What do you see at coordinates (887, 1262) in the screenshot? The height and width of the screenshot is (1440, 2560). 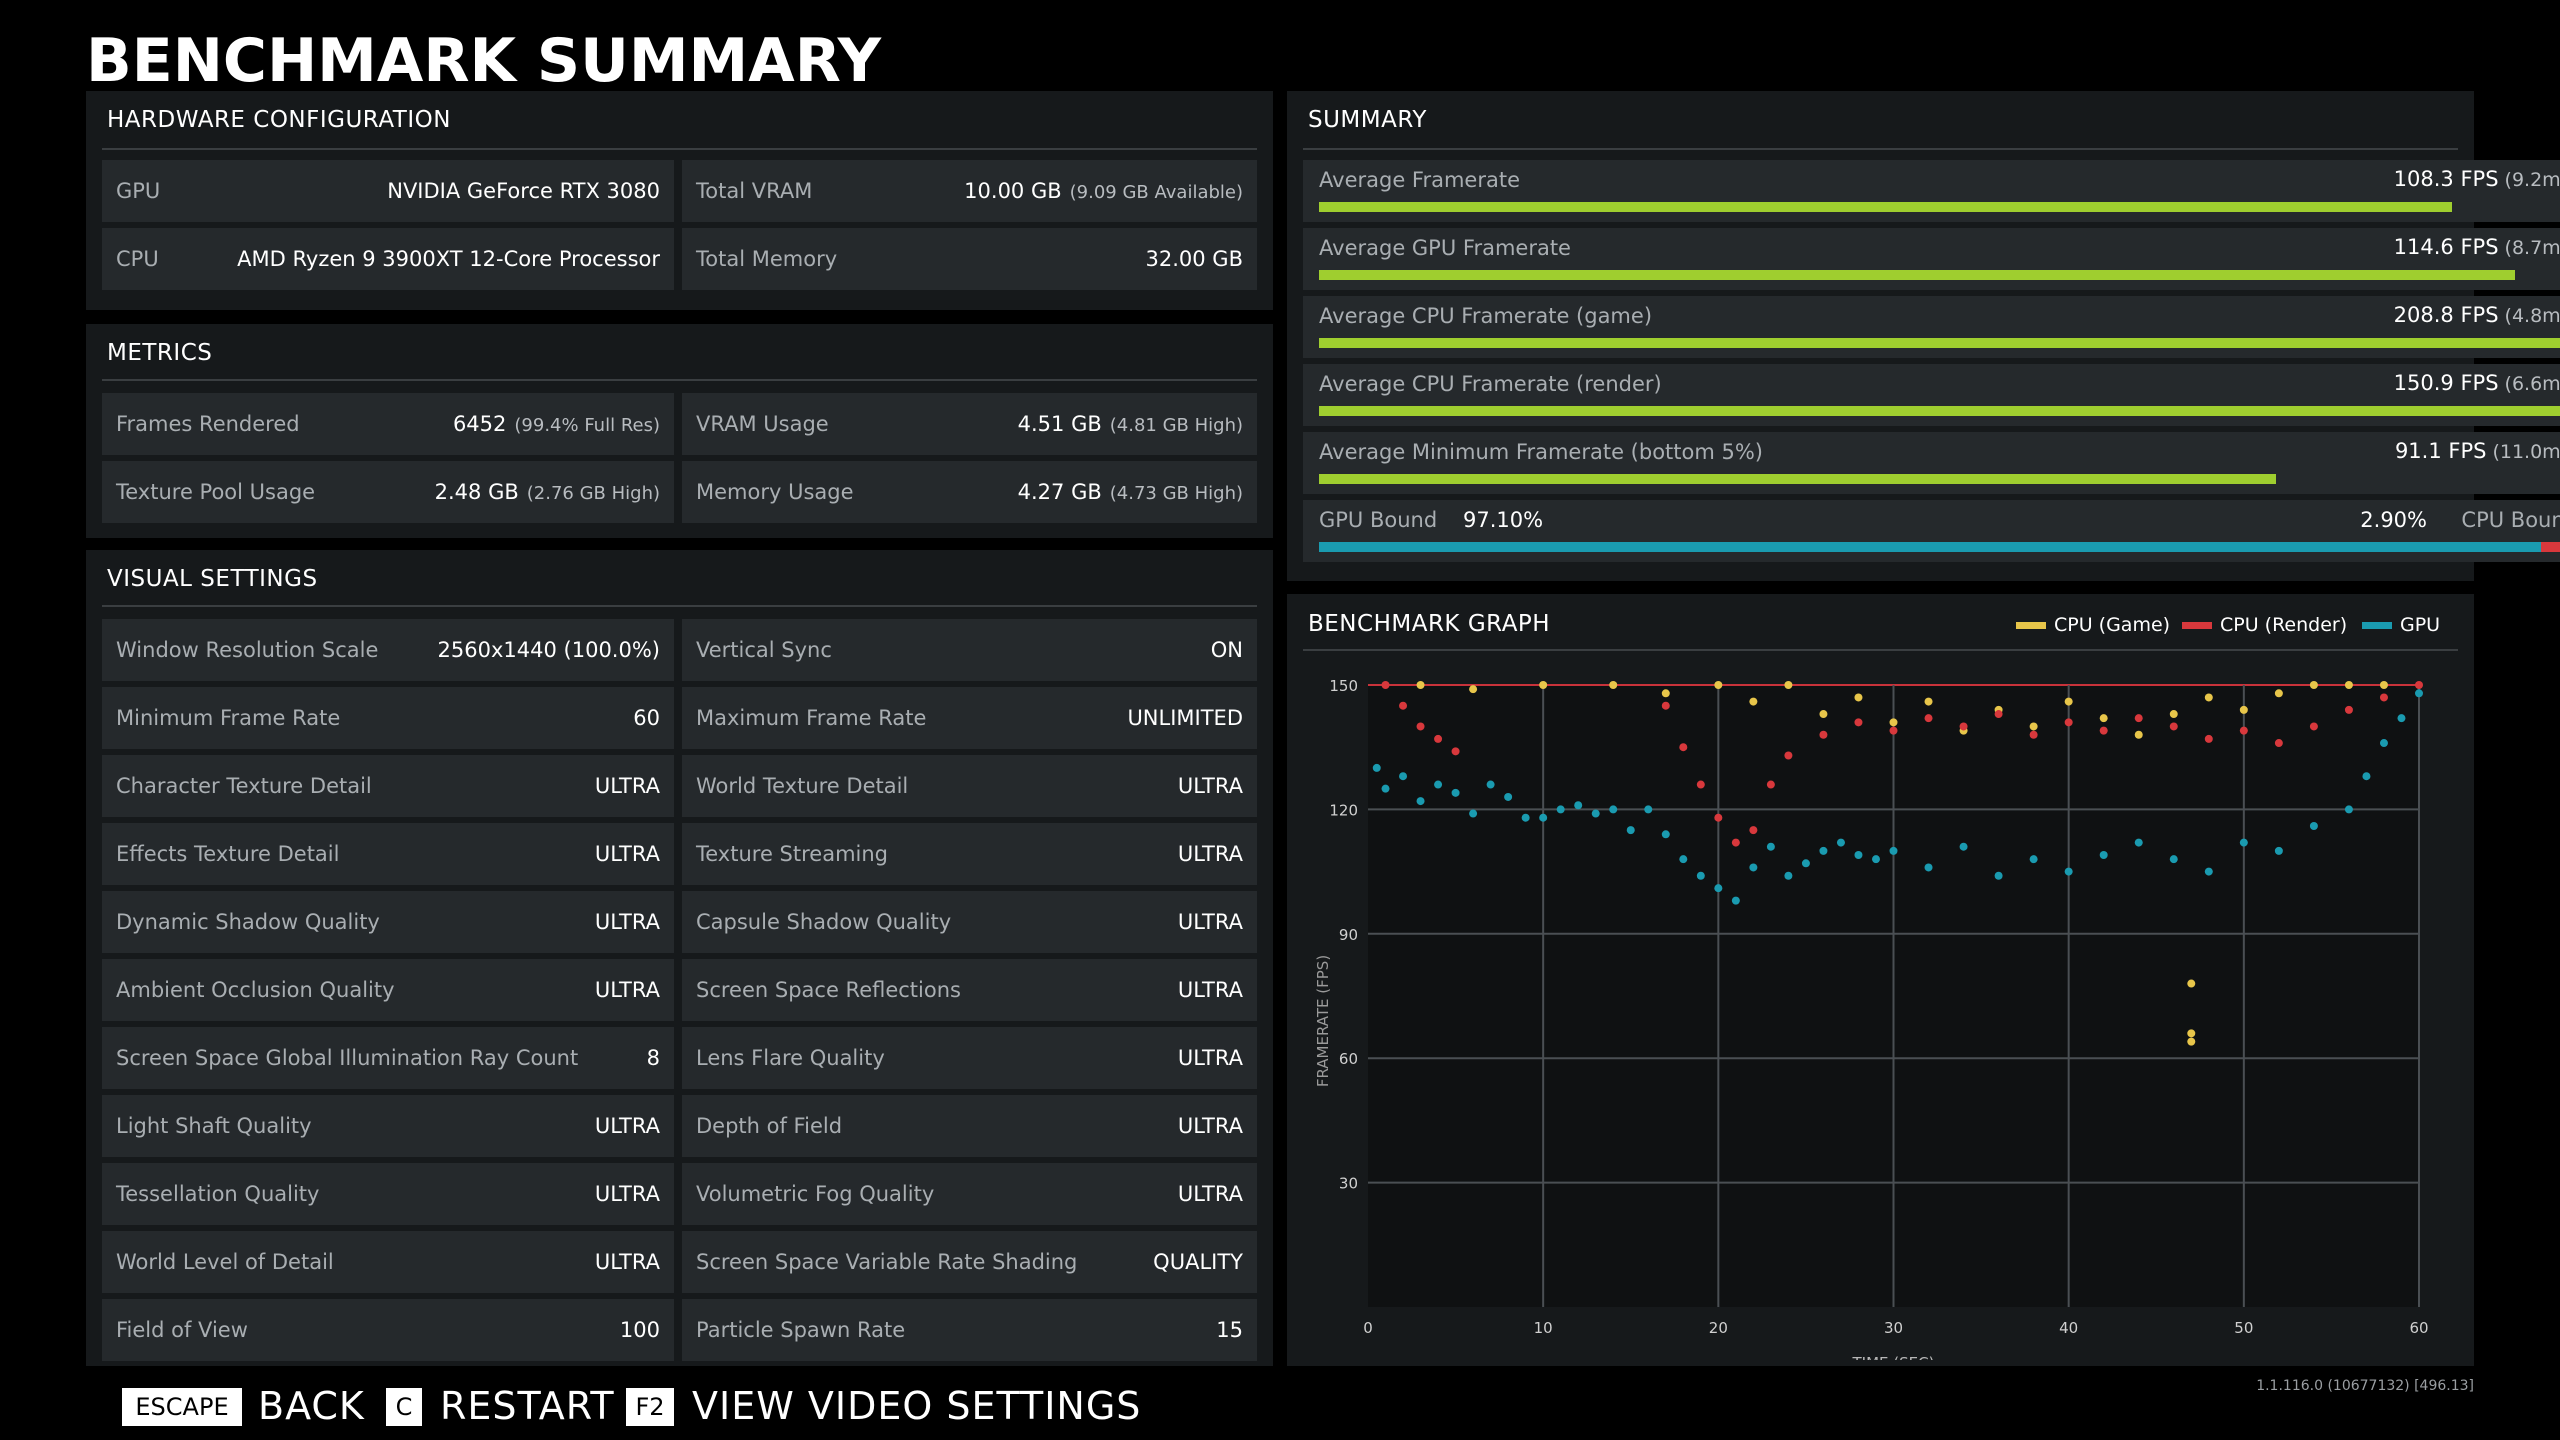 I see `setting-label: Screen Space Variable Rate Shading` at bounding box center [887, 1262].